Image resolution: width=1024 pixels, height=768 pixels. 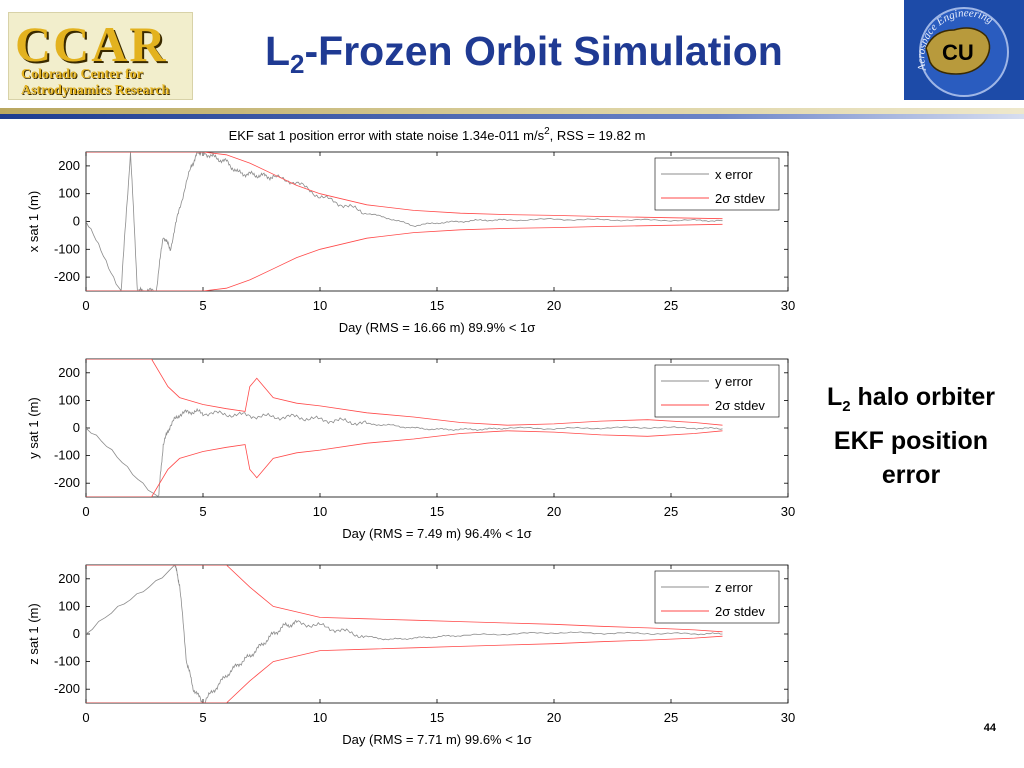 I want to click on x-axis-label: Day (RMS = 7.71 m) 99.6% < 1σ, so click(x=436, y=739).